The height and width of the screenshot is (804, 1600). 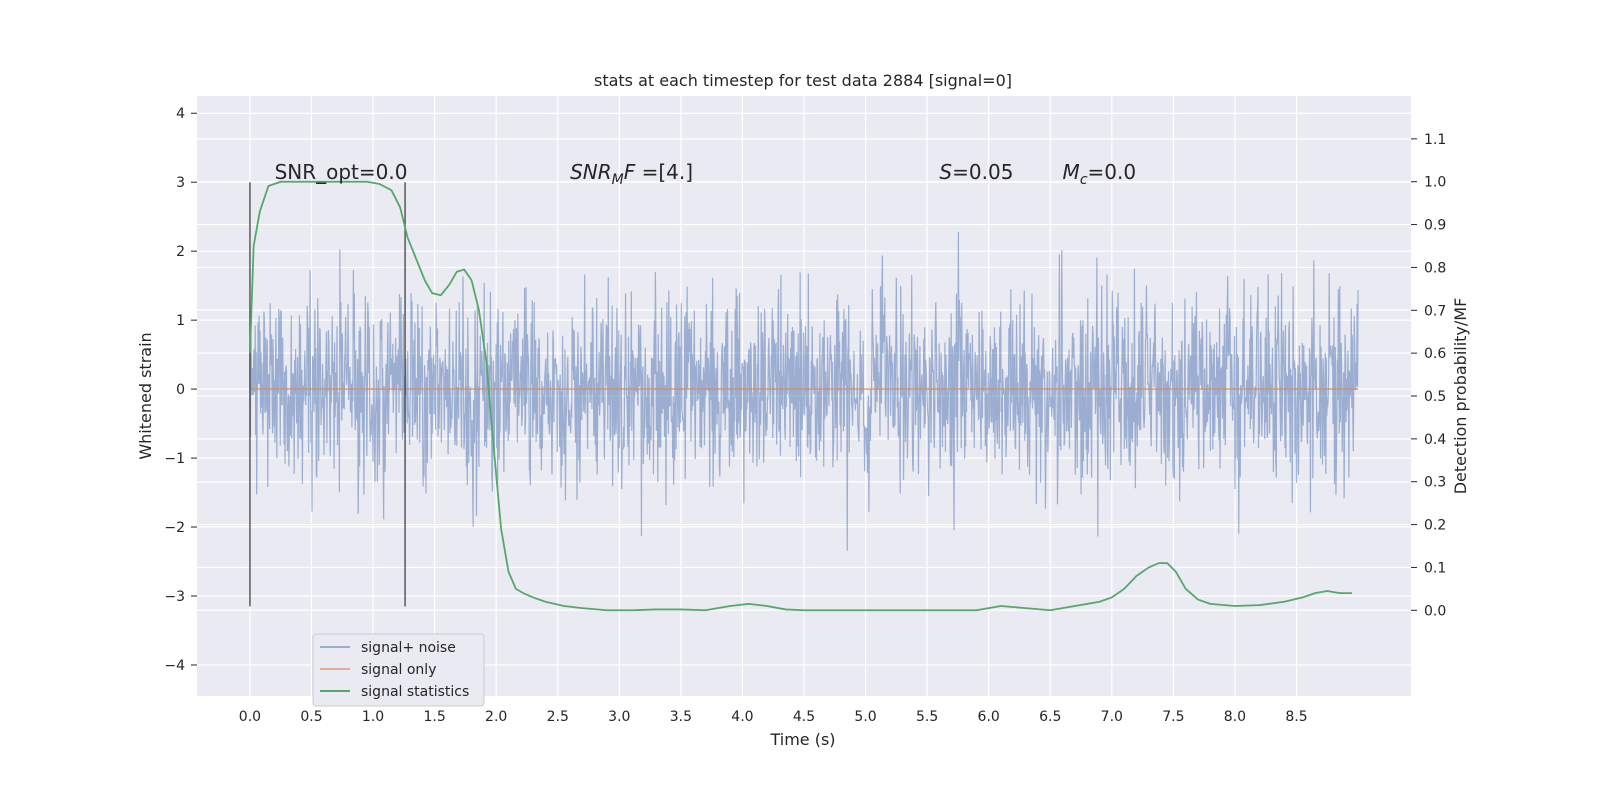 I want to click on x-tick-label: 2.5, so click(x=558, y=717).